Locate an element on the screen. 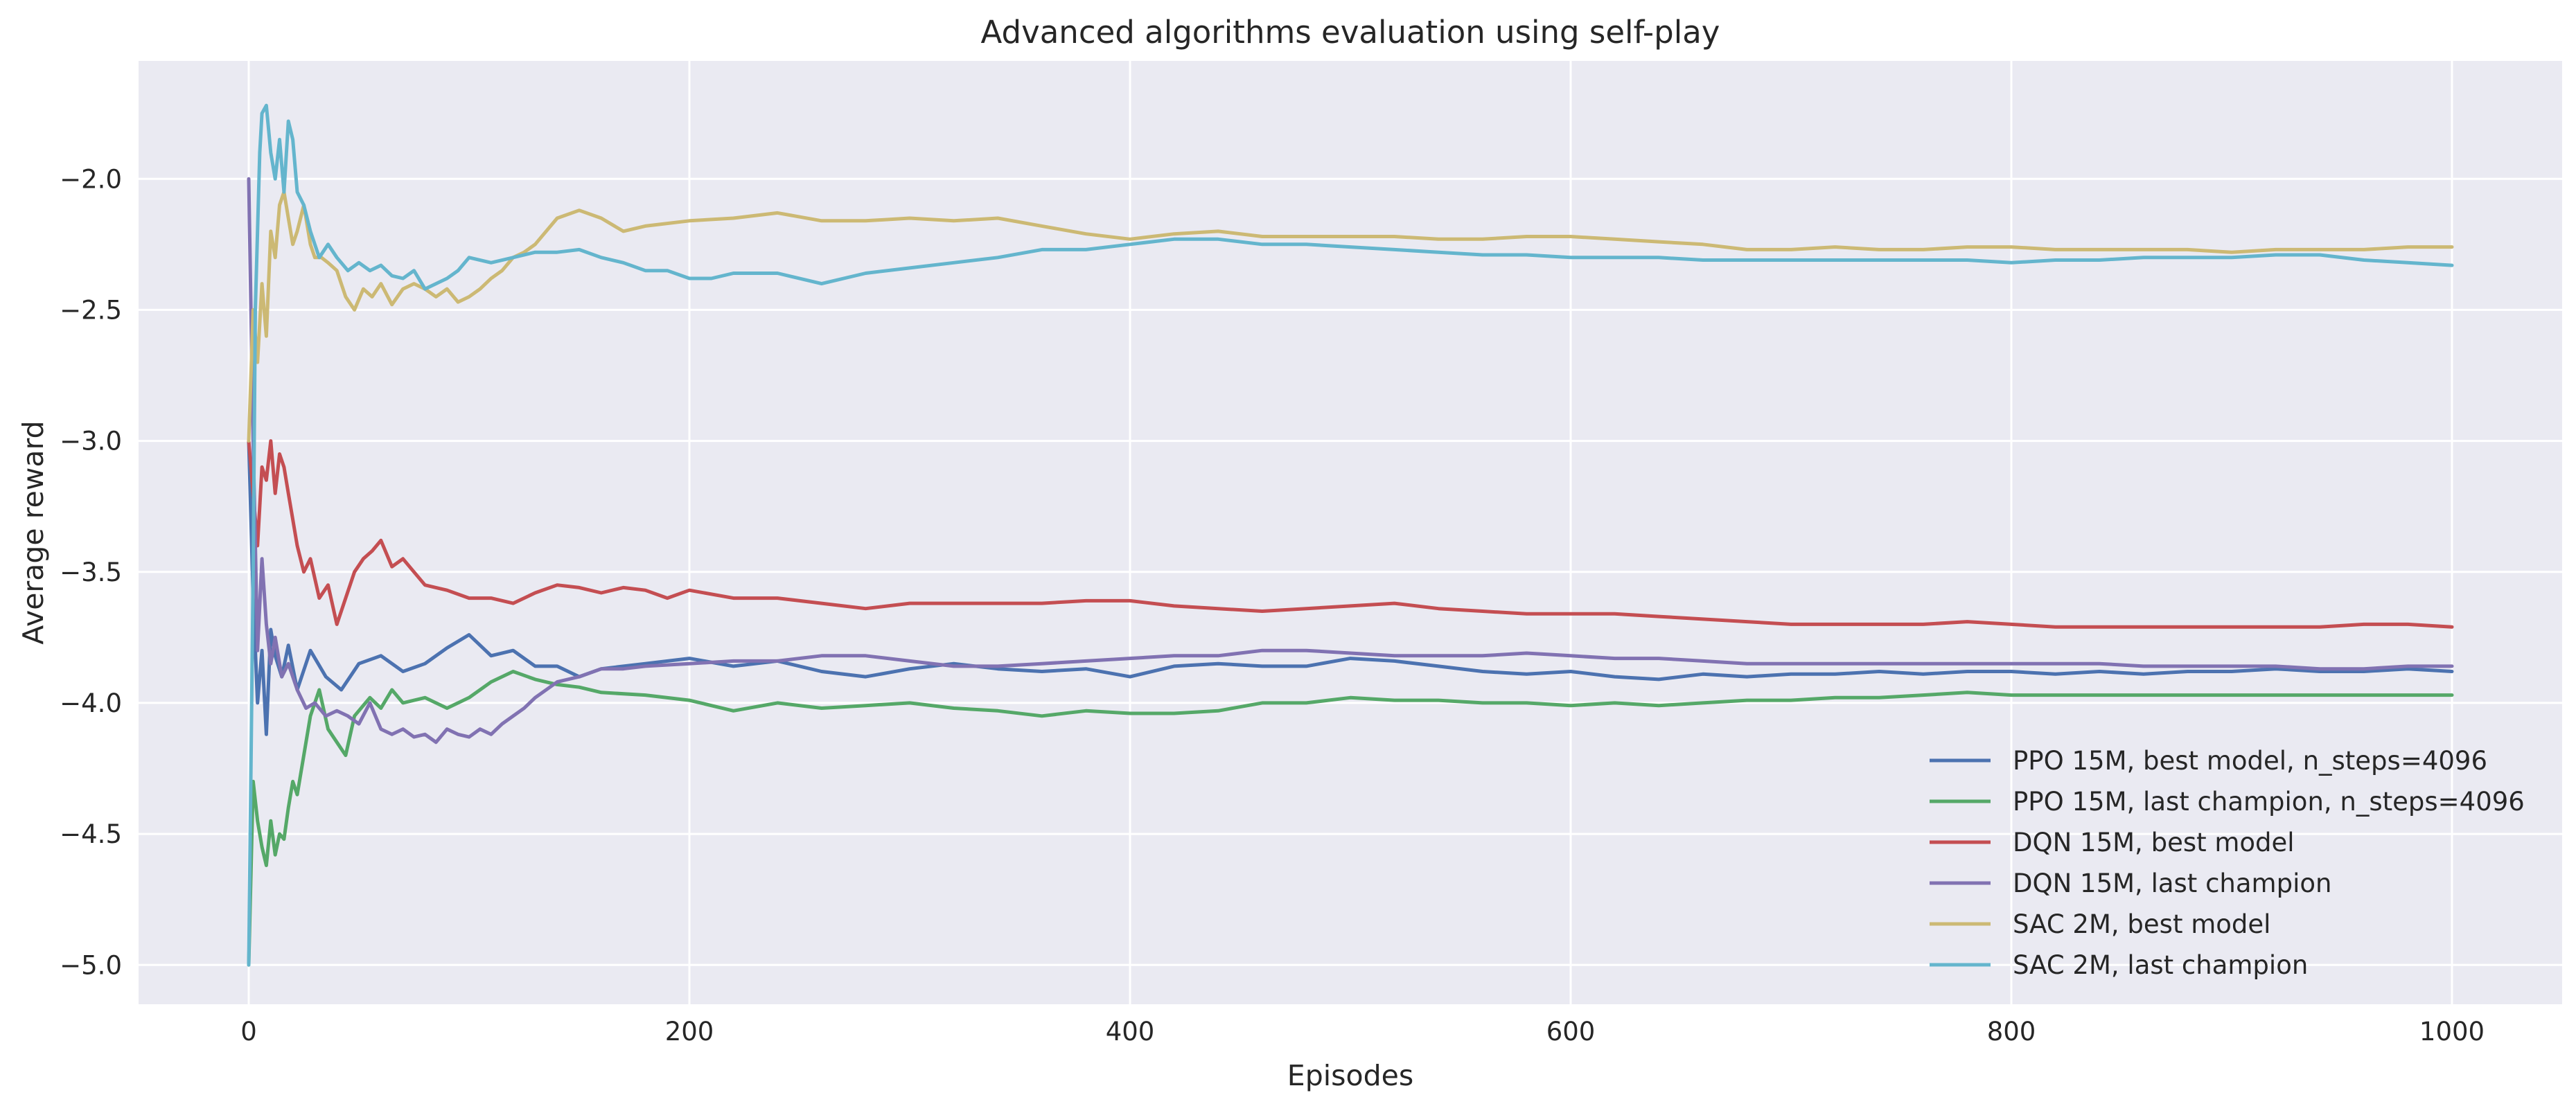  series-line is located at coordinates (1350, 534).